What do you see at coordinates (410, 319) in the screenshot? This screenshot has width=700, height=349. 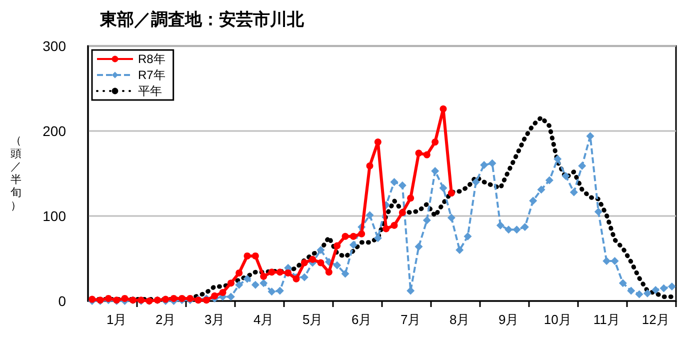 I see `x-tick-label: 7月` at bounding box center [410, 319].